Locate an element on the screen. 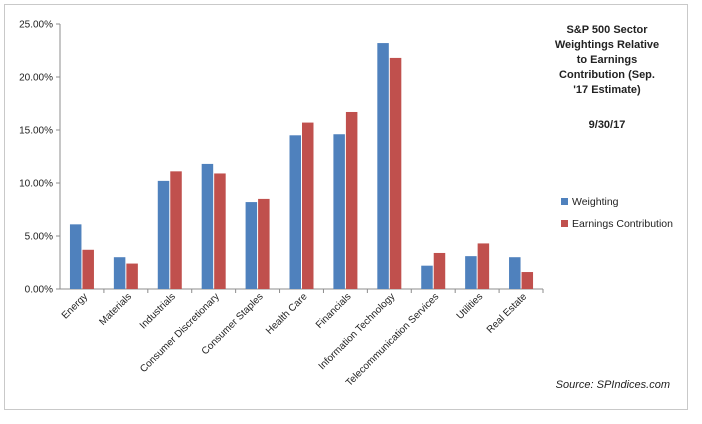 Image resolution: width=702 pixels, height=424 pixels. title-line: Weightings Relative is located at coordinates (607, 45).